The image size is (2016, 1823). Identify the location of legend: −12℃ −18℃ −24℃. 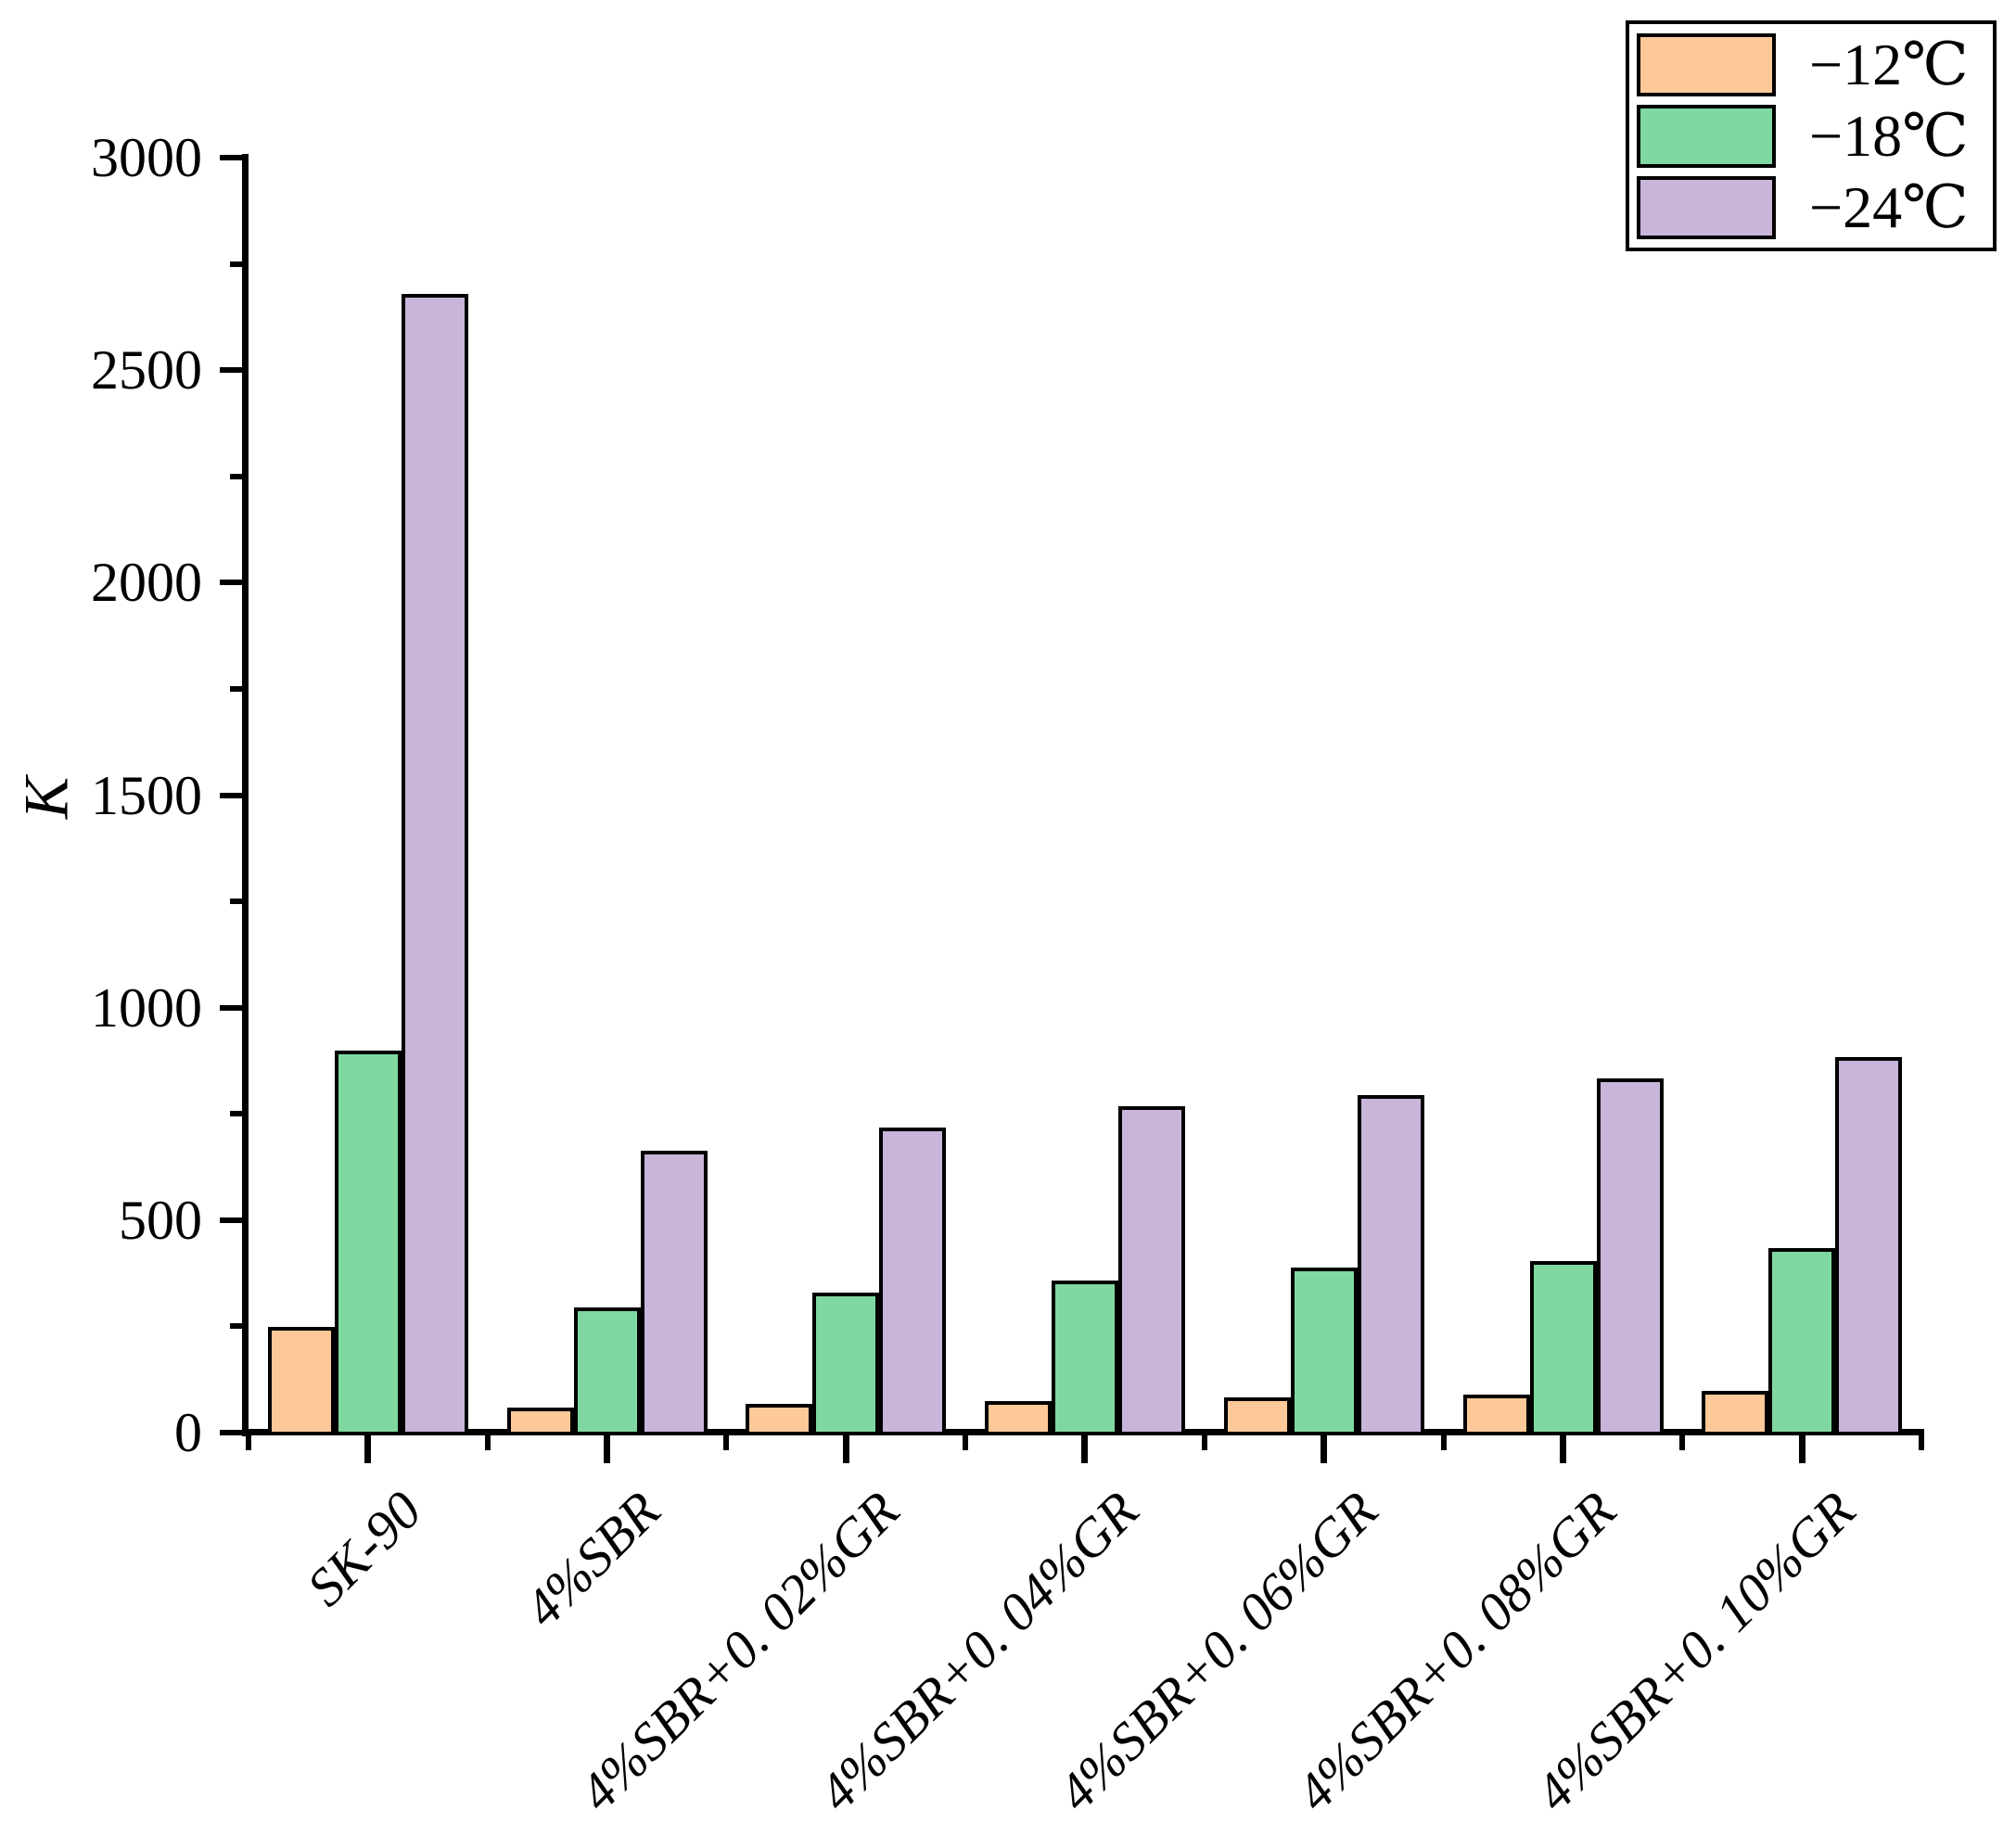
(1811, 135).